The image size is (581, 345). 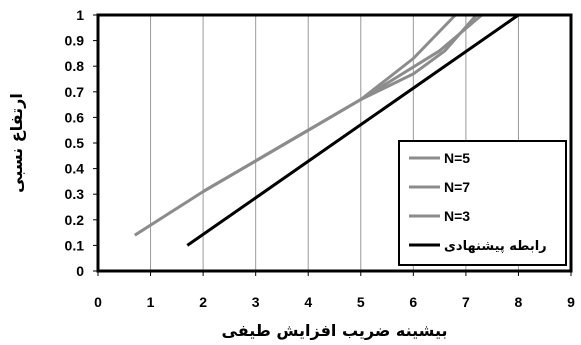 What do you see at coordinates (519, 302) in the screenshot?
I see `x-tick-label: 8` at bounding box center [519, 302].